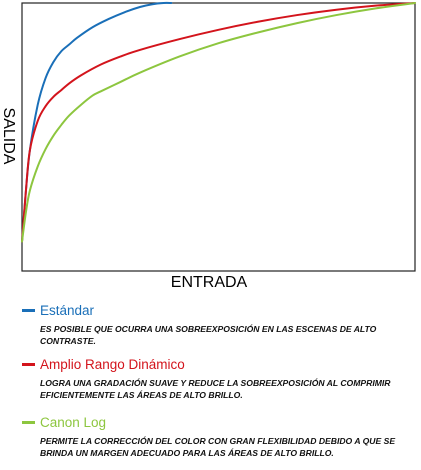 This screenshot has height=470, width=421. What do you see at coordinates (8, 136) in the screenshot?
I see `y-axis-label: SALIDA` at bounding box center [8, 136].